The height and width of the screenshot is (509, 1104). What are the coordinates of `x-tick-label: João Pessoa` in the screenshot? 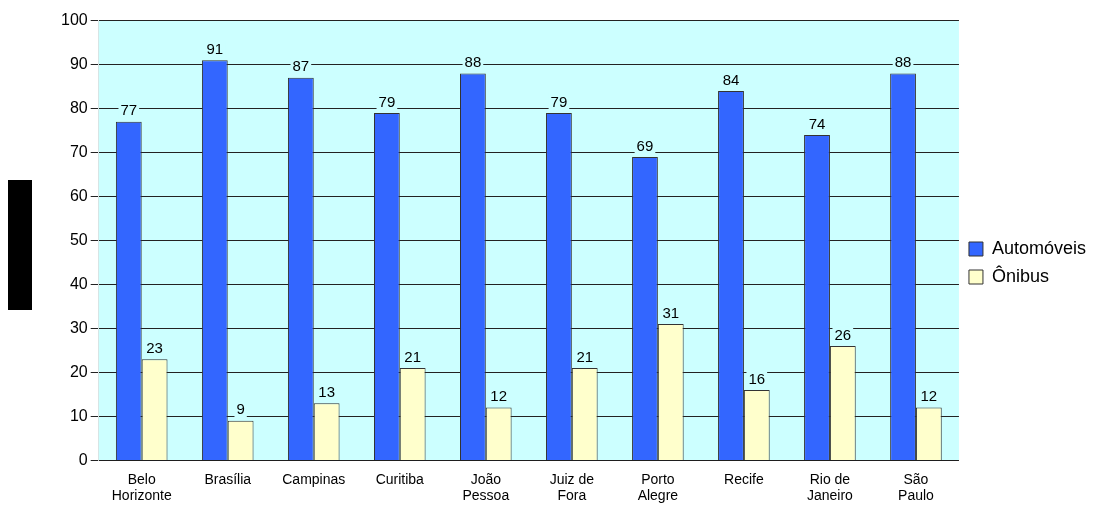 It's located at (486, 487).